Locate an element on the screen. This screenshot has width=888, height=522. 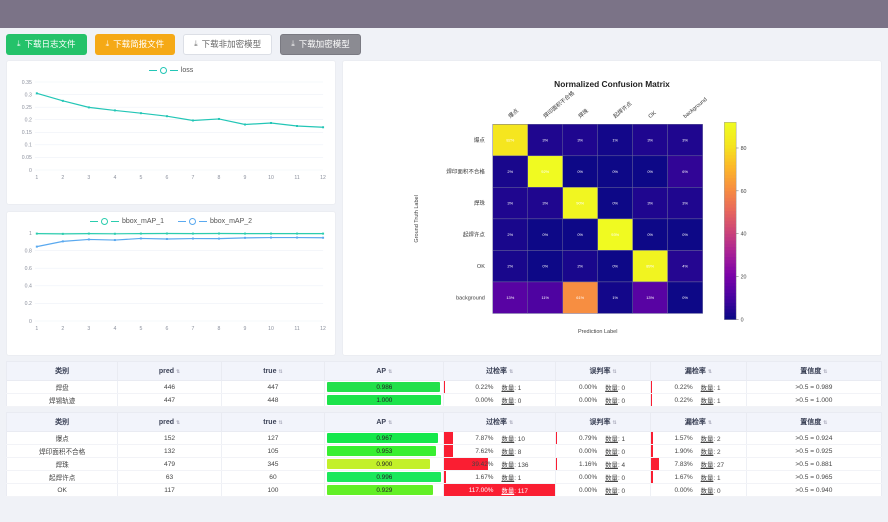
legend-item-loss: loss is located at coordinates (170, 70).